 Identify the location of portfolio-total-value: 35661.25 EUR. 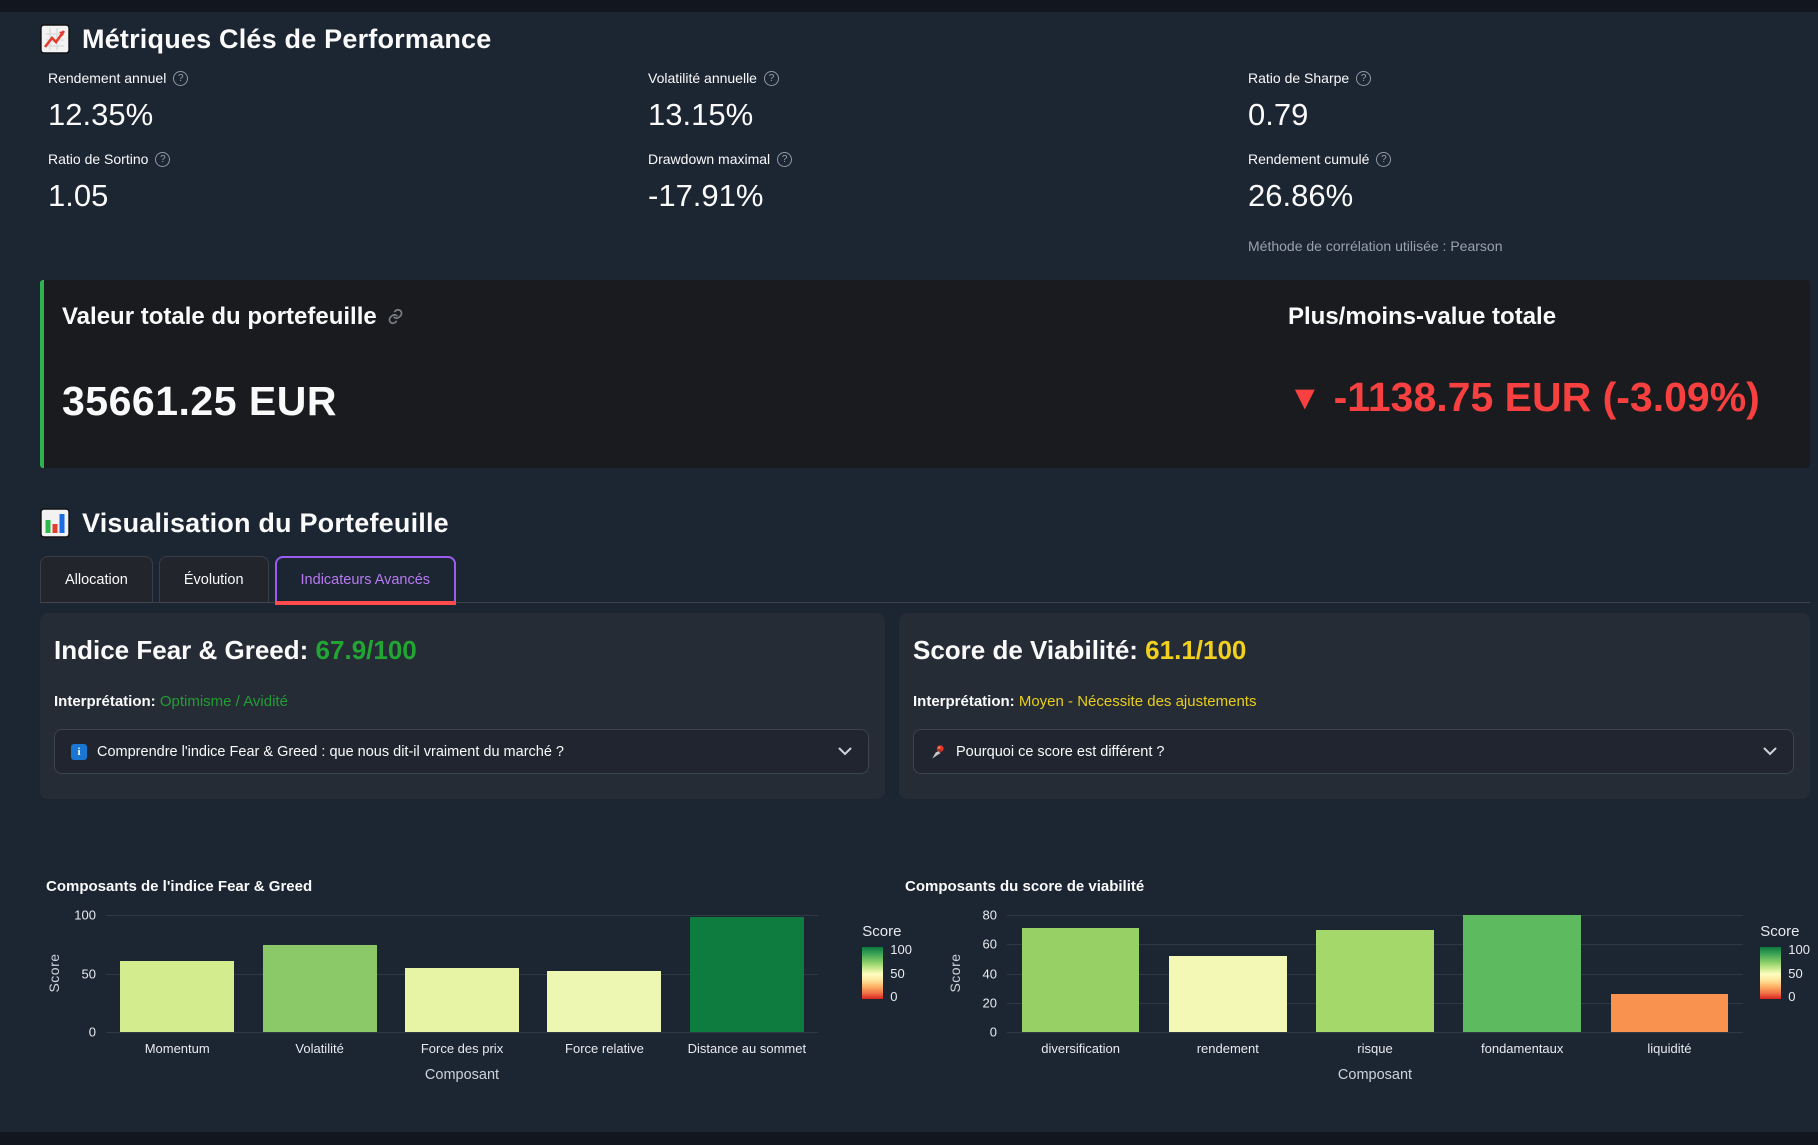
(199, 401).